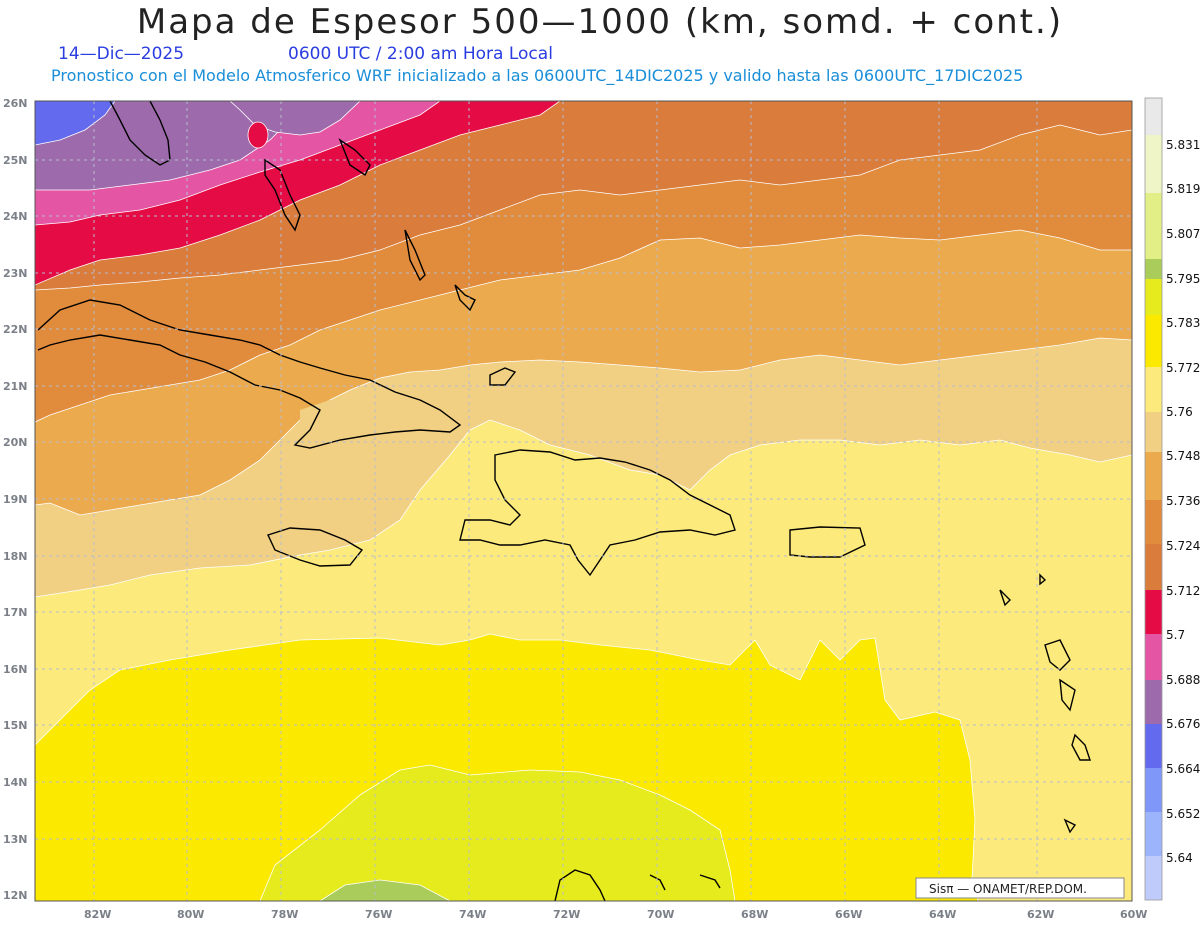 The width and height of the screenshot is (1200, 927). Describe the element at coordinates (15, 839) in the screenshot. I see `lat-label: 13N` at that location.